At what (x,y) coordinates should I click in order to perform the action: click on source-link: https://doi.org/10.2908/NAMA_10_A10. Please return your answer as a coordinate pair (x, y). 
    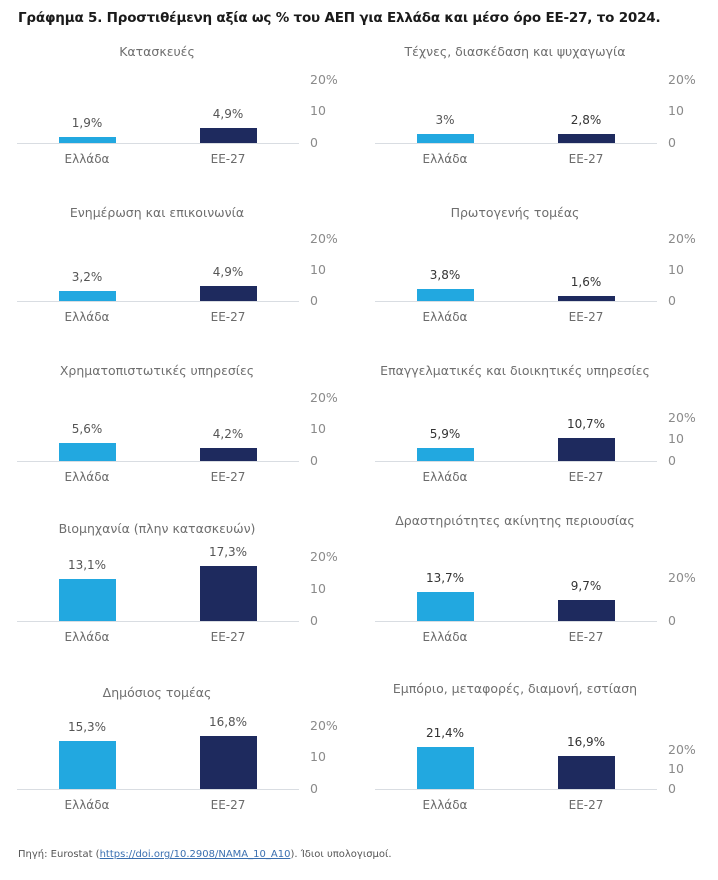
    Looking at the image, I should click on (195, 854).